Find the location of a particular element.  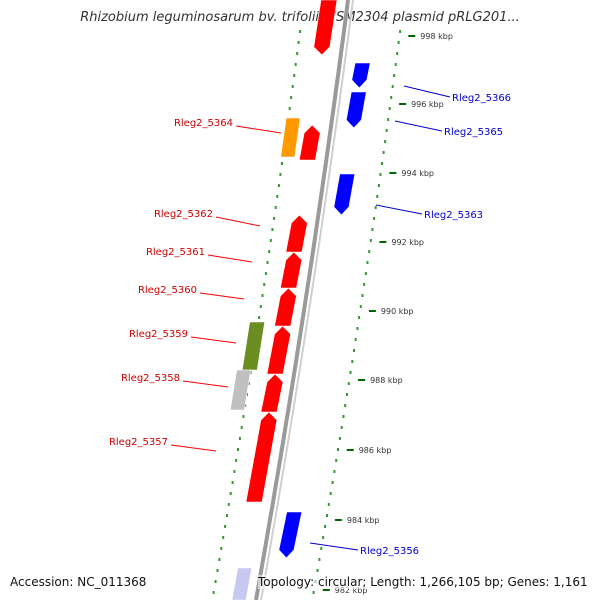

forward-gene-label: Rleg2_5358 is located at coordinates (150, 378).